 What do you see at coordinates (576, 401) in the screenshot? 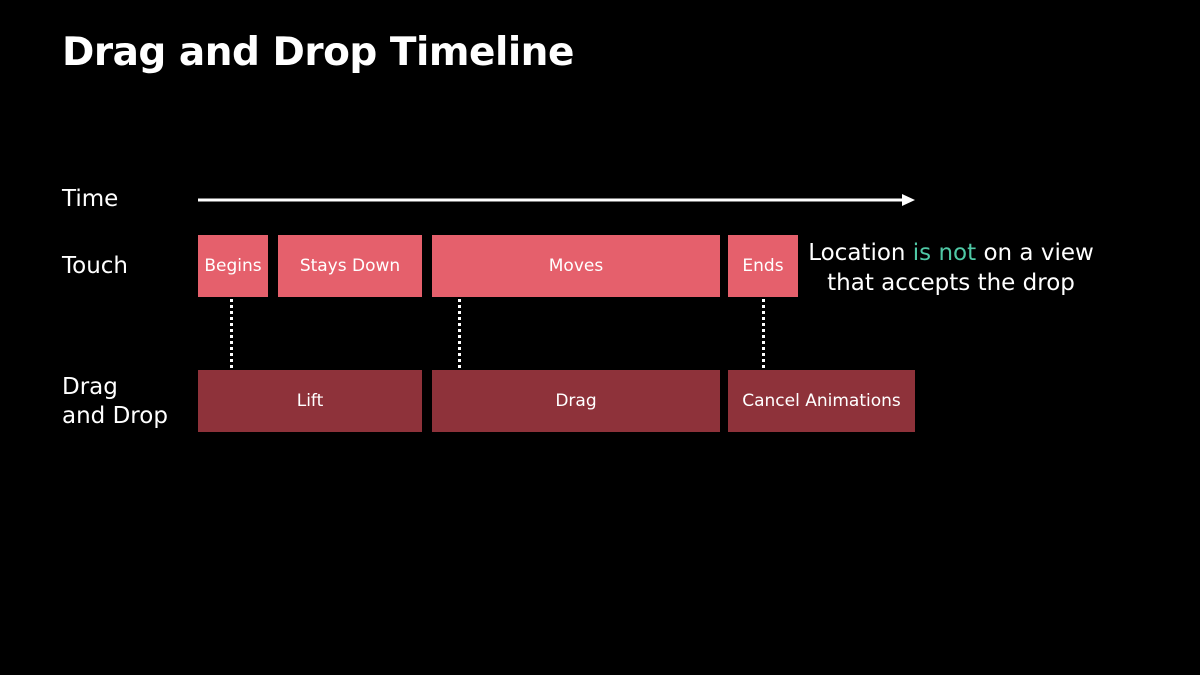
I see `dnd-phase-drag: Drag` at bounding box center [576, 401].